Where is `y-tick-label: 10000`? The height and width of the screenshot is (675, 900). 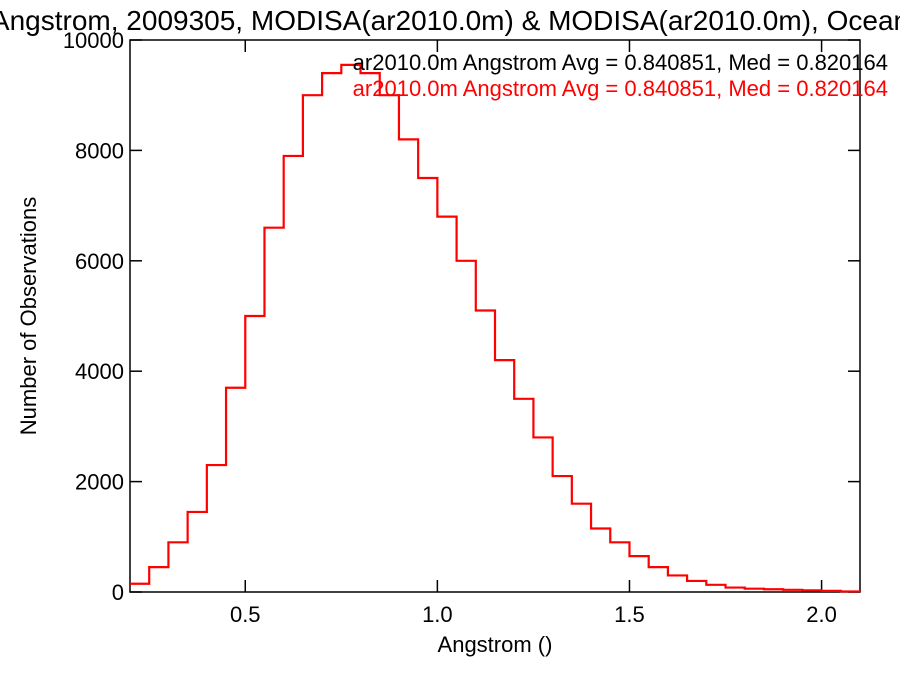
y-tick-label: 10000 is located at coordinates (93, 40).